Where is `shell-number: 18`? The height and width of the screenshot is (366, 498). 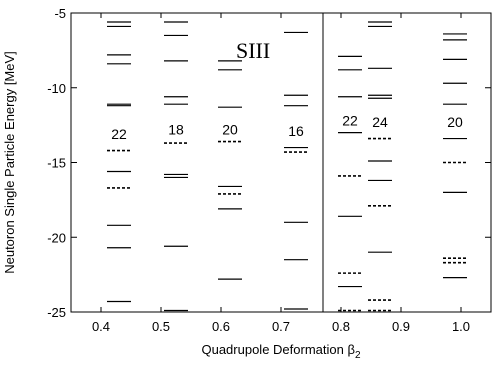 shell-number: 18 is located at coordinates (176, 130).